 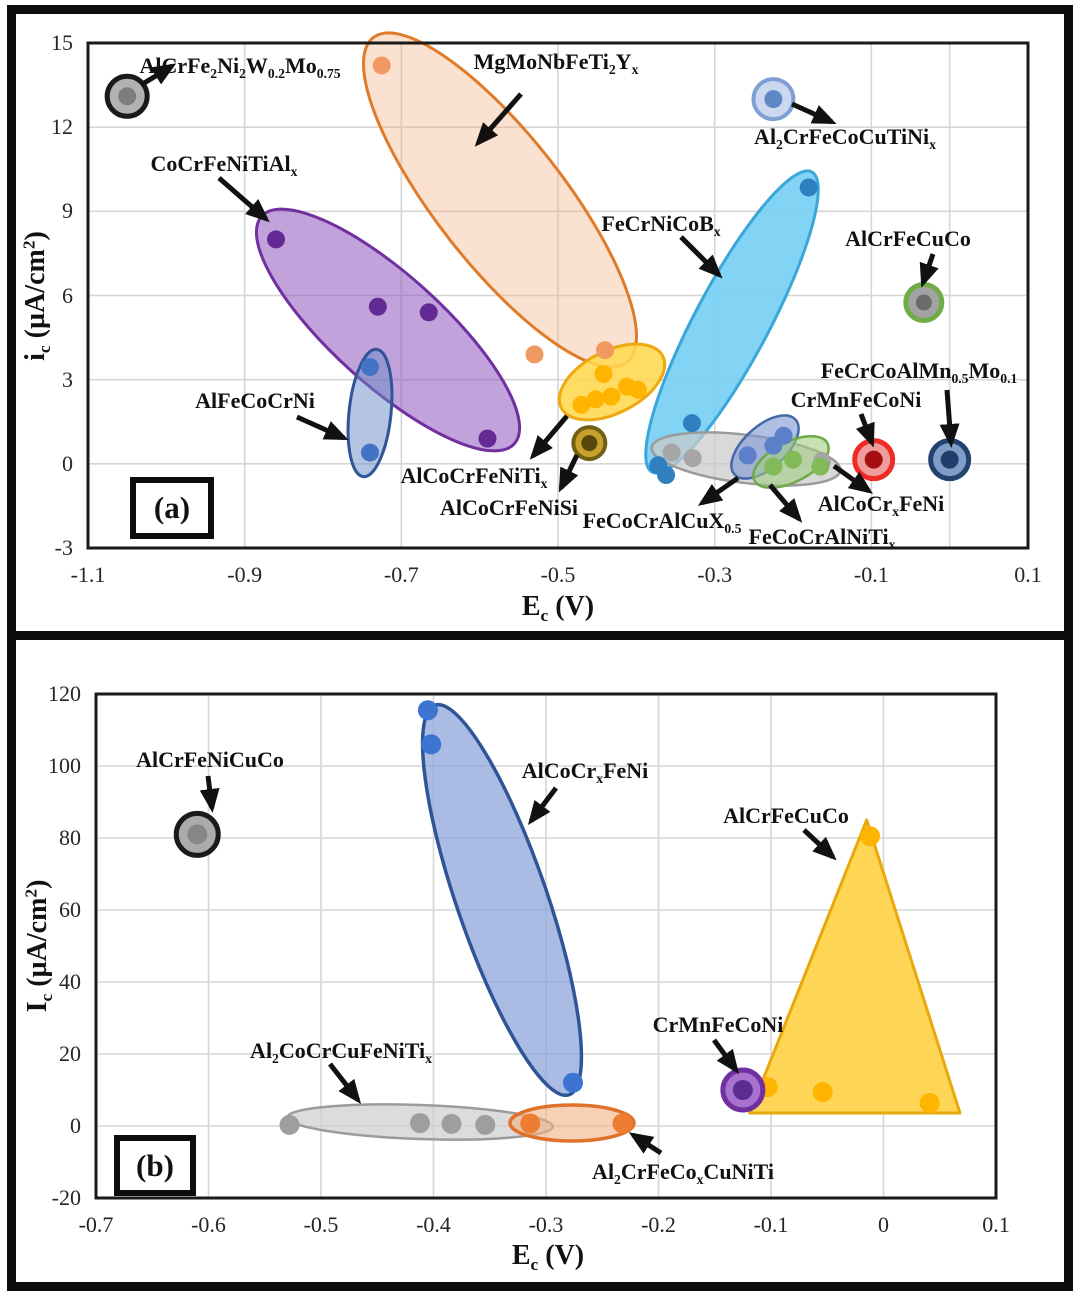 I want to click on x-tick-label: -0.4, so click(x=433, y=1224).